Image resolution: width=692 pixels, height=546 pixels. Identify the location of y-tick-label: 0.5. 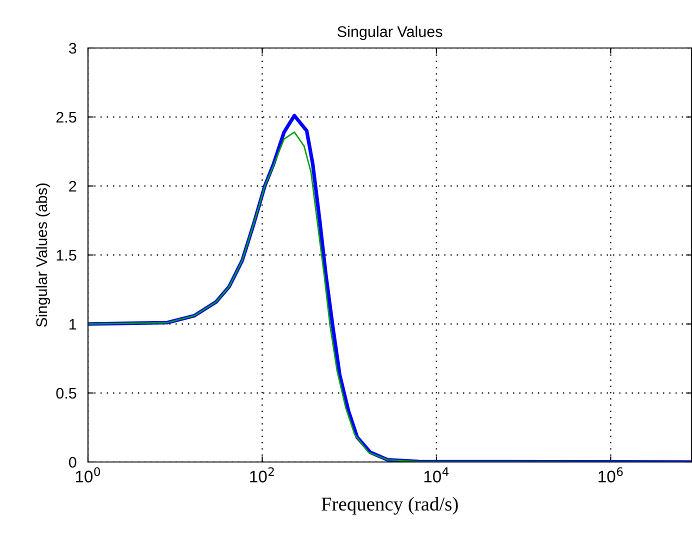
(66, 393).